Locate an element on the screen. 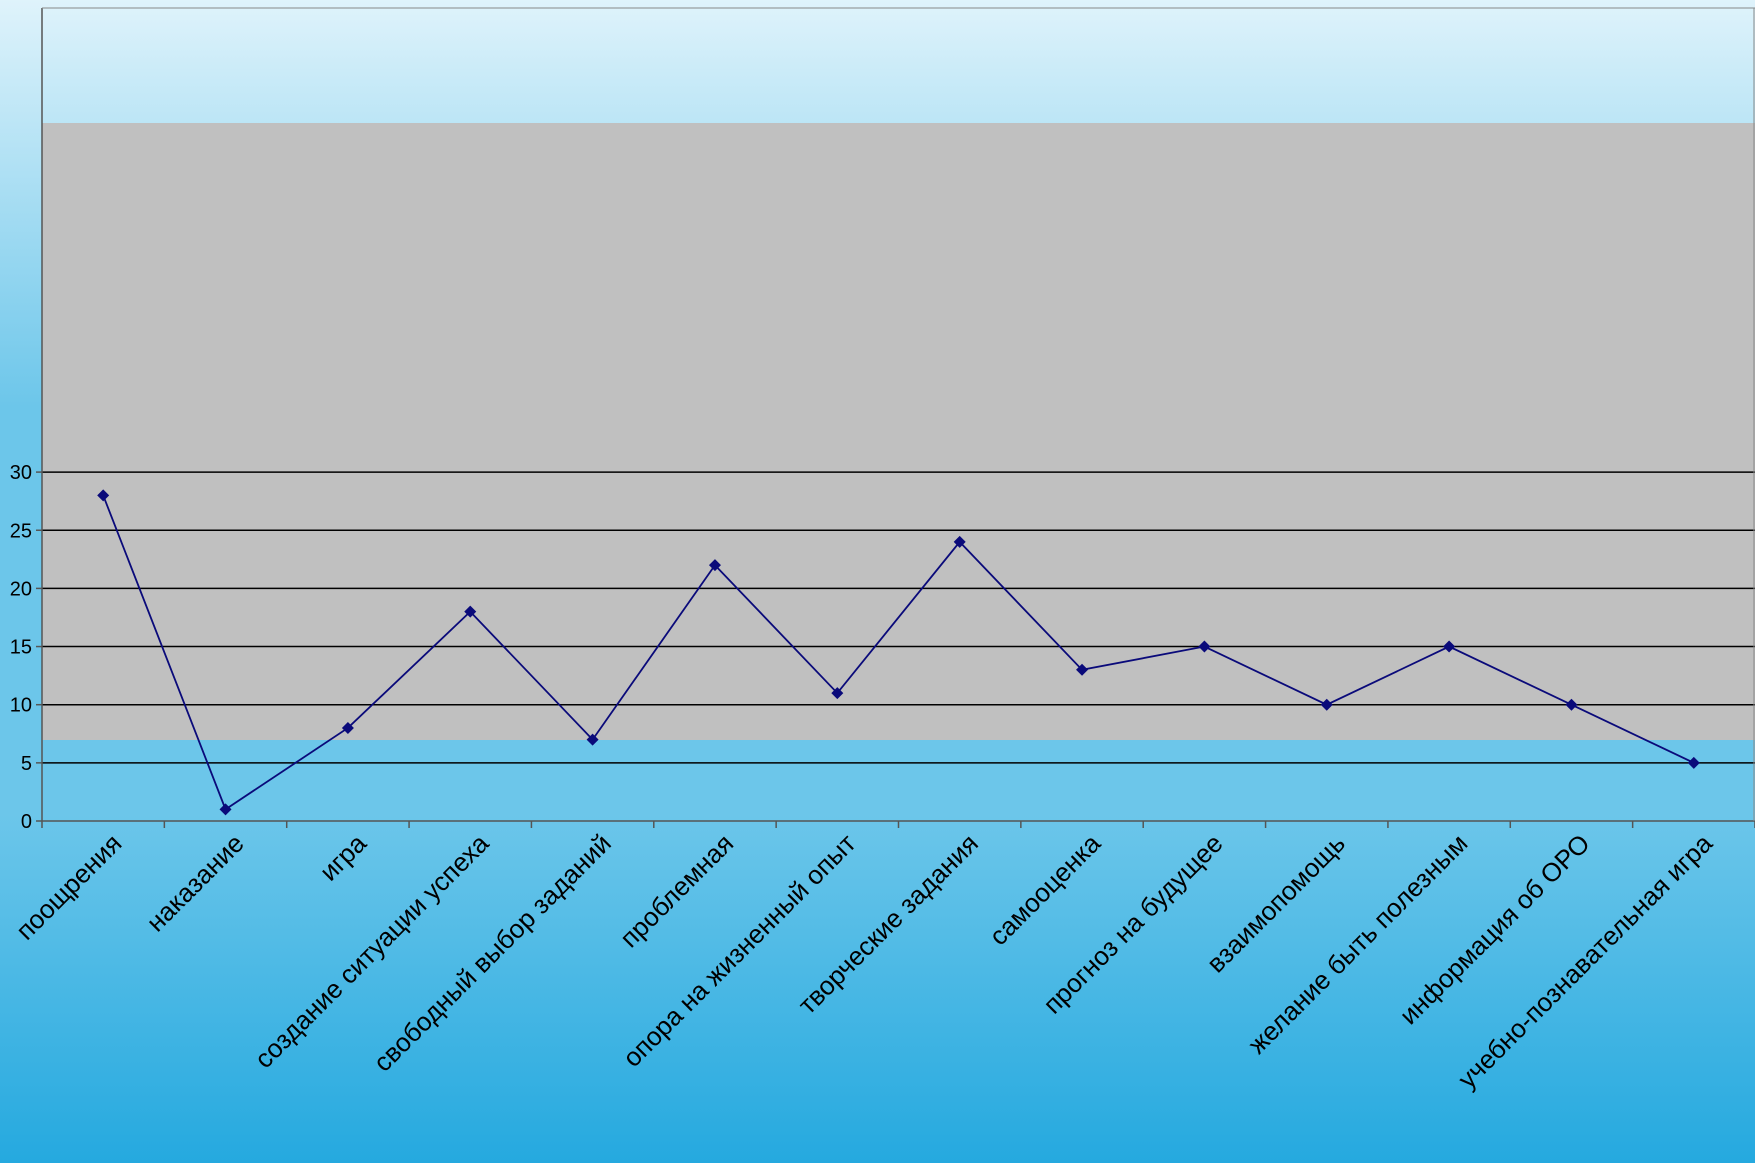 This screenshot has height=1163, width=1755. y-tick-labels: 0 5 10 15 20 25 30 is located at coordinates (21, 647).